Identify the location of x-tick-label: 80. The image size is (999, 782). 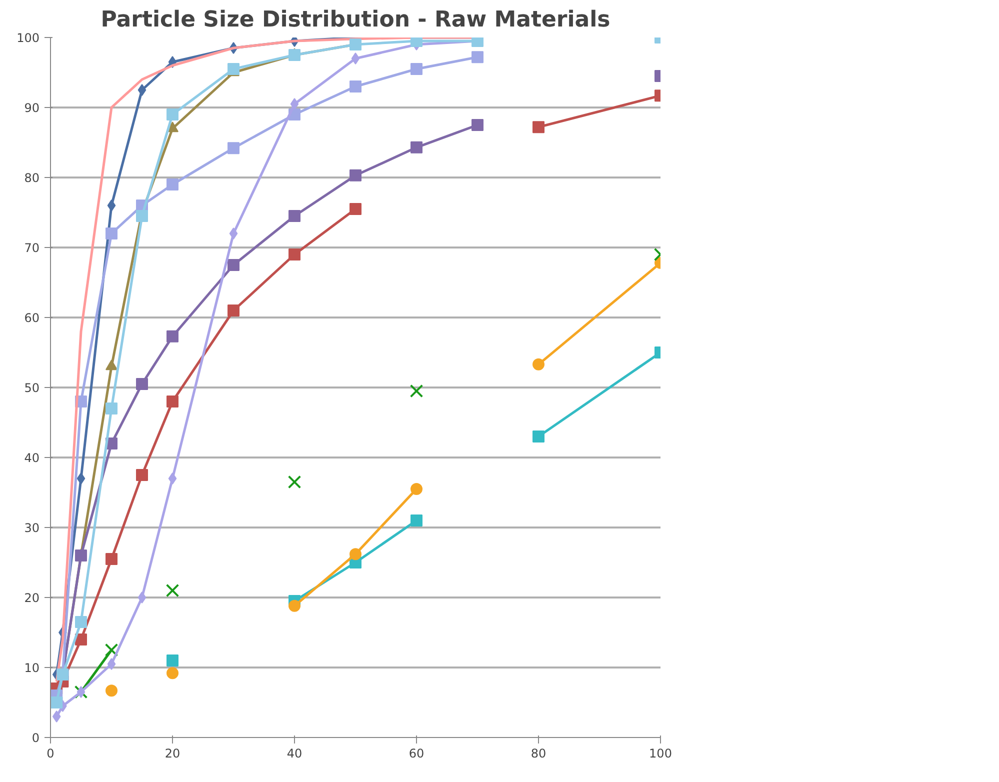
(538, 753).